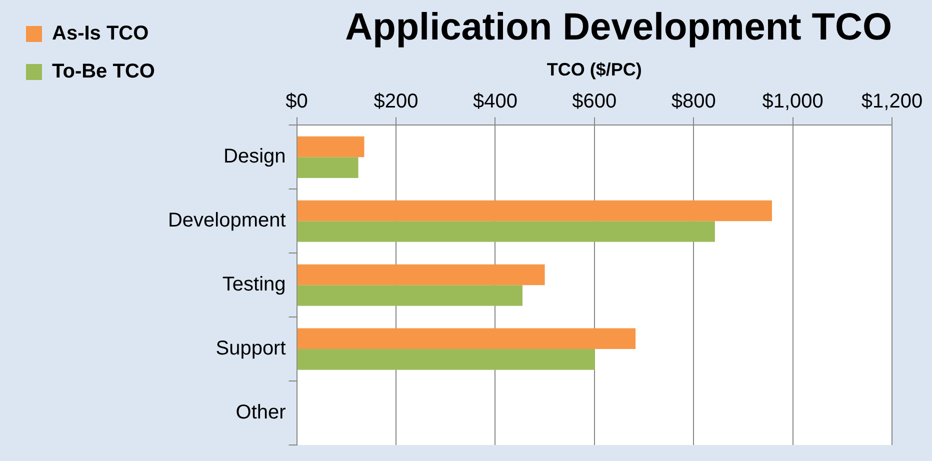 The height and width of the screenshot is (461, 932). I want to click on y-tick-label: Support, so click(251, 349).